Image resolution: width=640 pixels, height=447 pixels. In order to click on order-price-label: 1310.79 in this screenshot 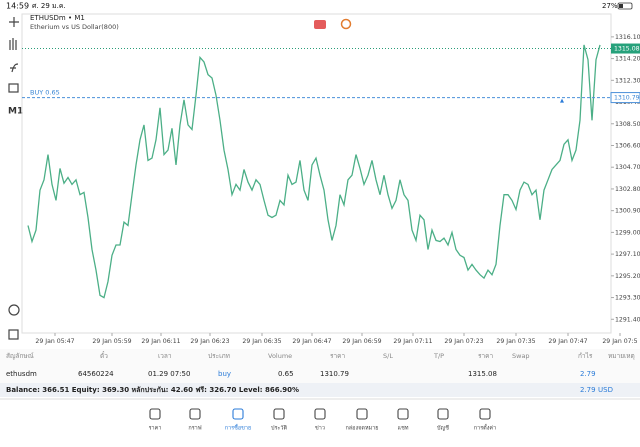, I will do `click(627, 98)`.